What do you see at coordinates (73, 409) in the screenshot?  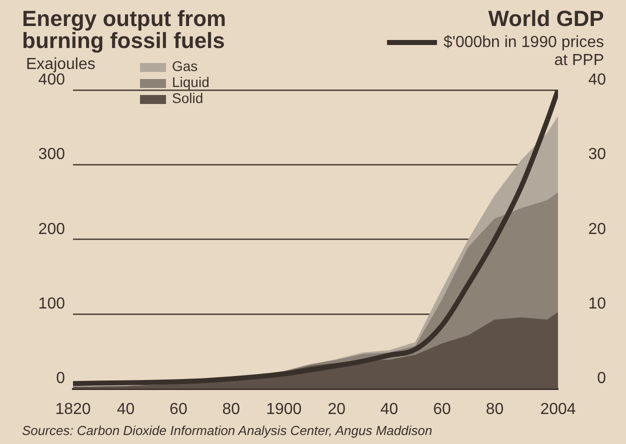 I see `x-tick-label: 1820` at bounding box center [73, 409].